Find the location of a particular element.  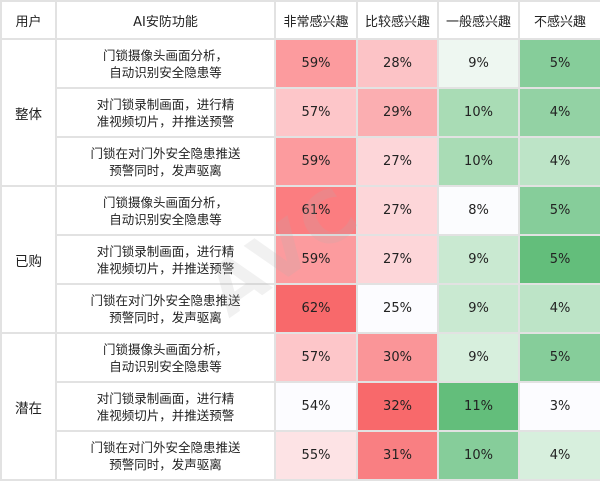

value-cell: 8% is located at coordinates (478, 210).